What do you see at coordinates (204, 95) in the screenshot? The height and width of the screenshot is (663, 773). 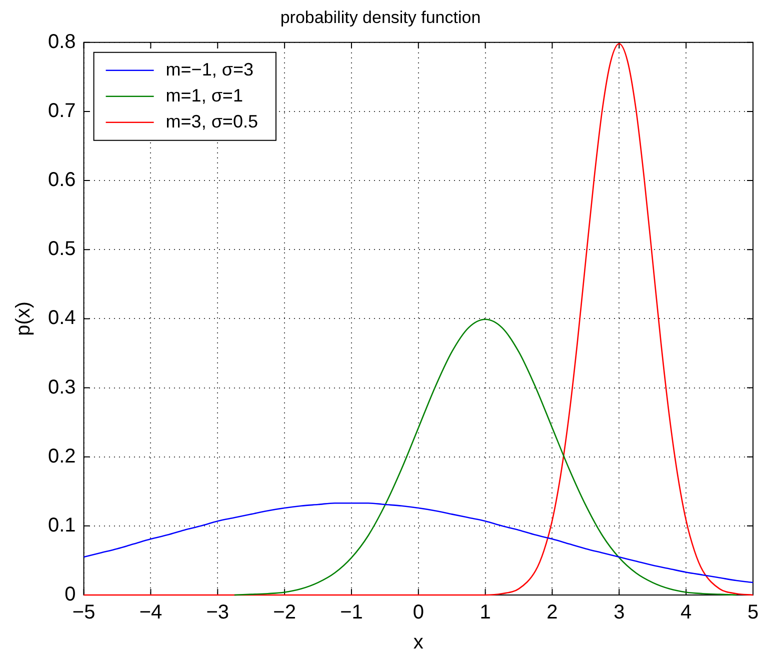 I see `legend-label: m=1, σ=1` at bounding box center [204, 95].